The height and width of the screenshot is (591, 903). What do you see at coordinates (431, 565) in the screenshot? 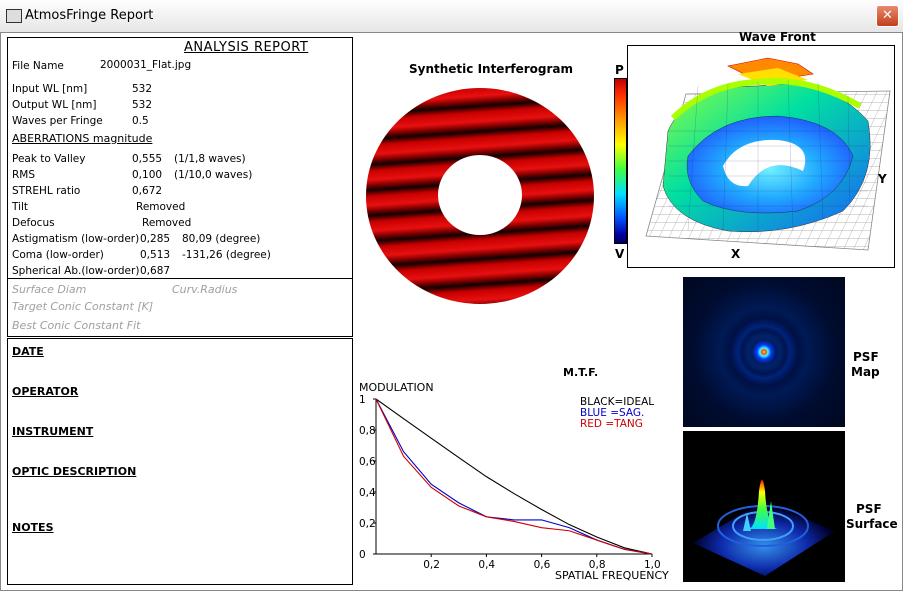
I see `mtf-xtick-label: 0,2` at bounding box center [431, 565].